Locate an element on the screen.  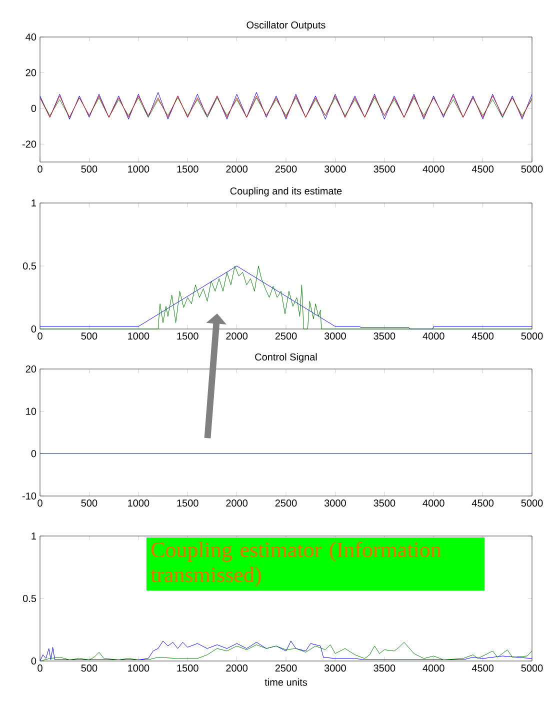
y-tick-label: -20 is located at coordinates (29, 144).